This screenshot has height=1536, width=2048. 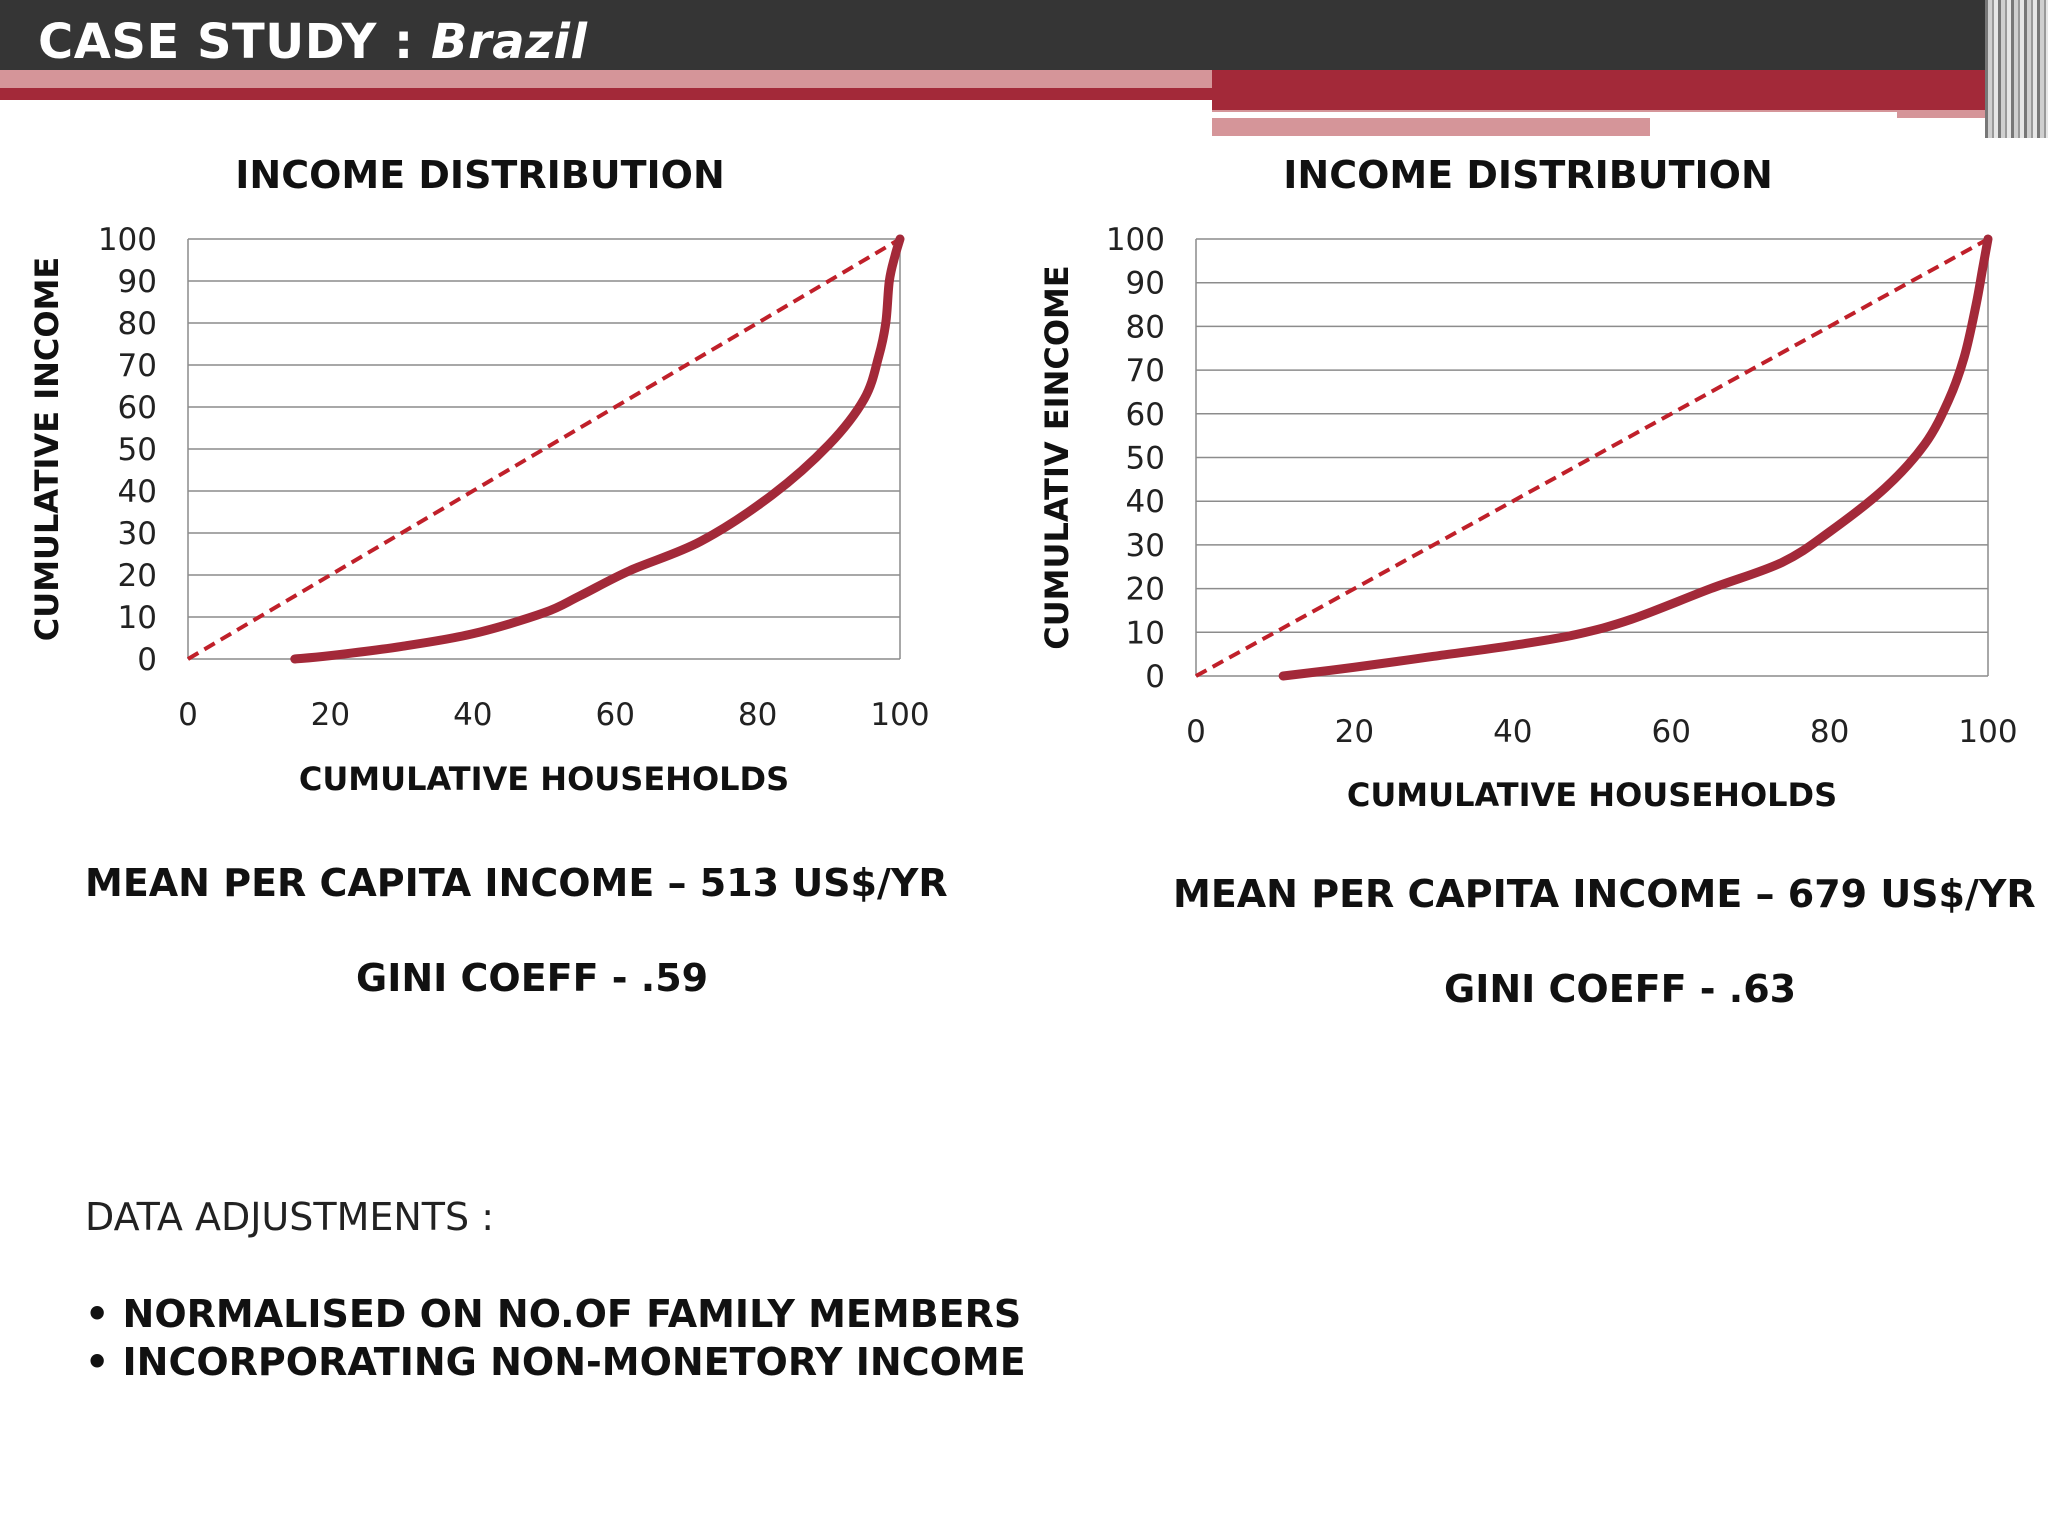 What do you see at coordinates (1145, 459) in the screenshot?
I see `chart2-ytick-label: 50` at bounding box center [1145, 459].